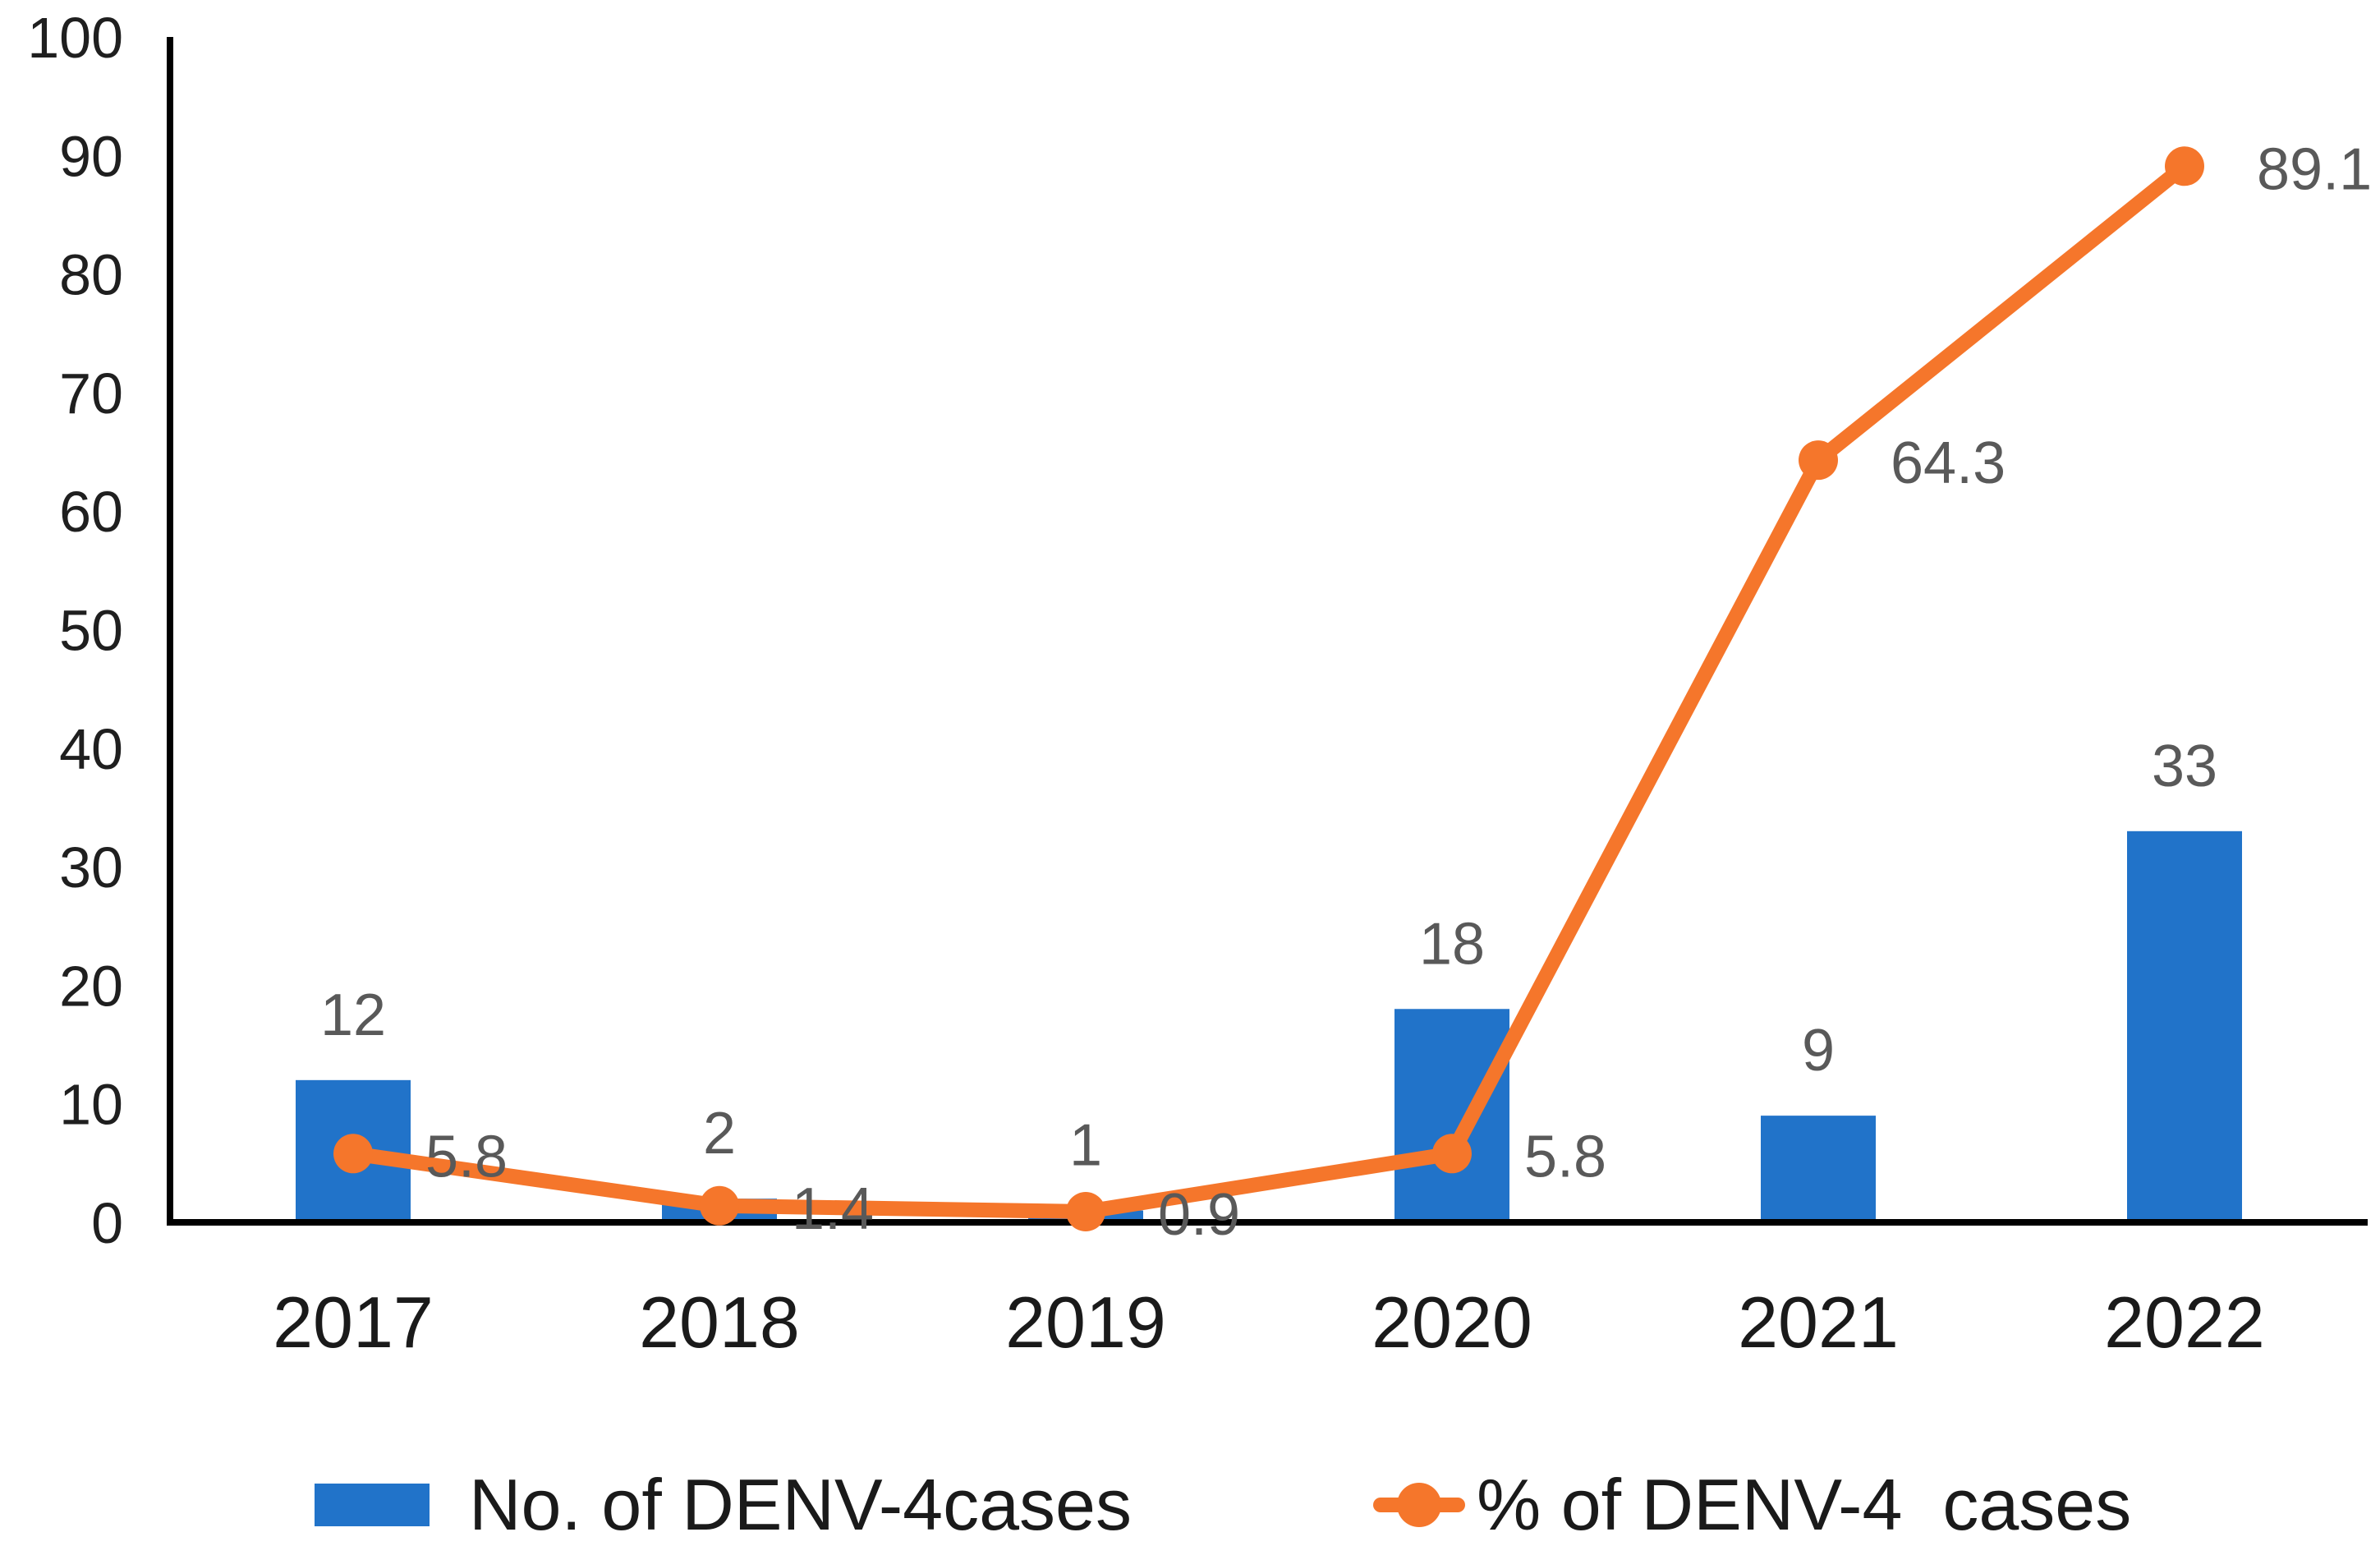 The height and width of the screenshot is (1546, 2380). I want to click on legend-item-bar-series: No. of DENV-4cases, so click(723, 1504).